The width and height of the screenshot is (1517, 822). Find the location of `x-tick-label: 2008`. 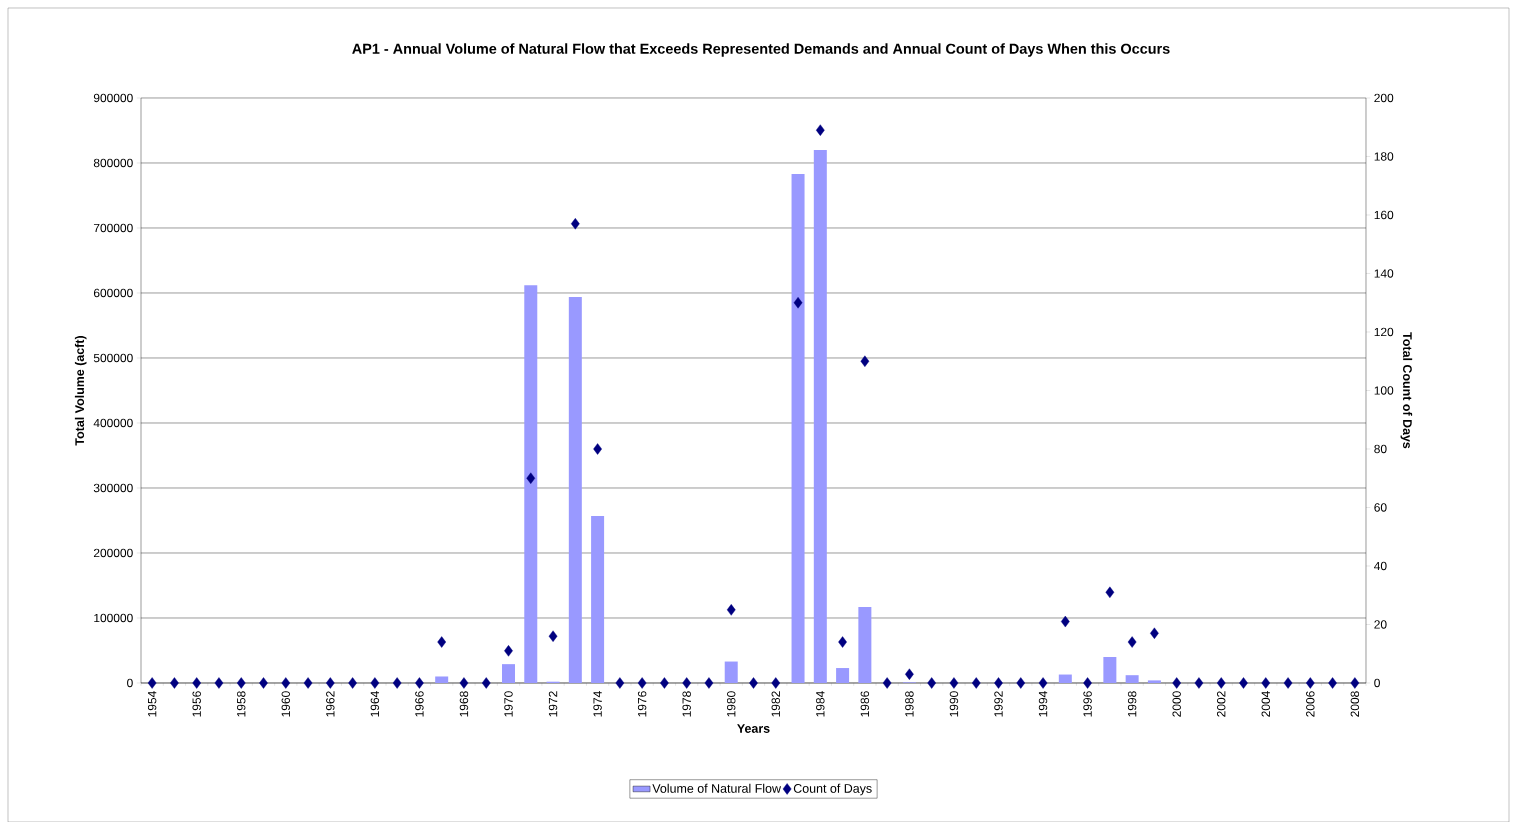

x-tick-label: 2008 is located at coordinates (1355, 704).